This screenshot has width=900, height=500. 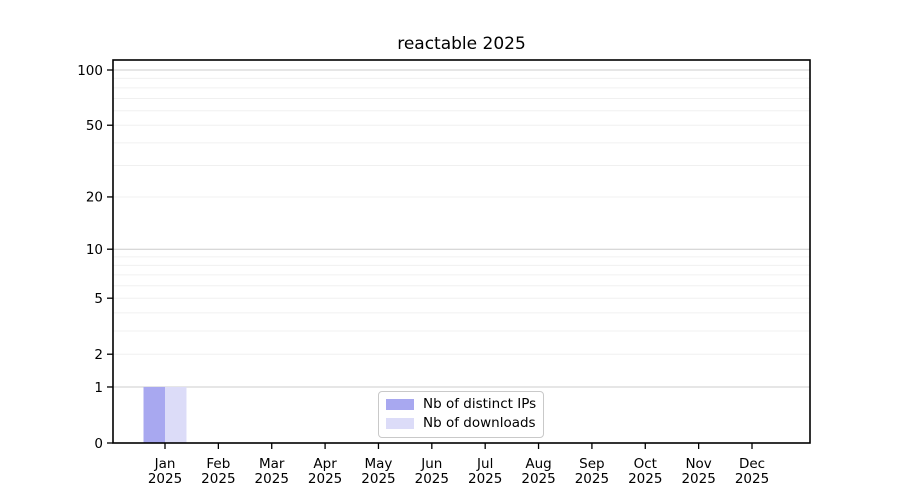 What do you see at coordinates (479, 423) in the screenshot?
I see `legend-label-downloads: Nb of downloads` at bounding box center [479, 423].